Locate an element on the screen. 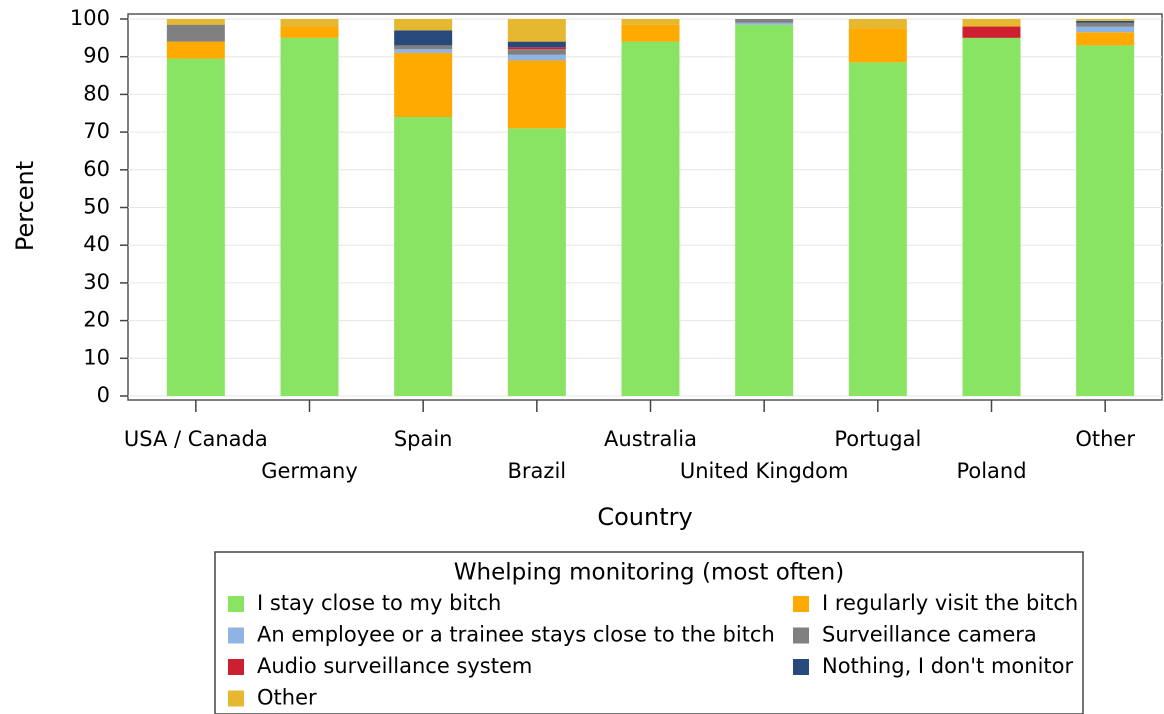 The height and width of the screenshot is (714, 1164). x-tick-label: Germany is located at coordinates (309, 471).